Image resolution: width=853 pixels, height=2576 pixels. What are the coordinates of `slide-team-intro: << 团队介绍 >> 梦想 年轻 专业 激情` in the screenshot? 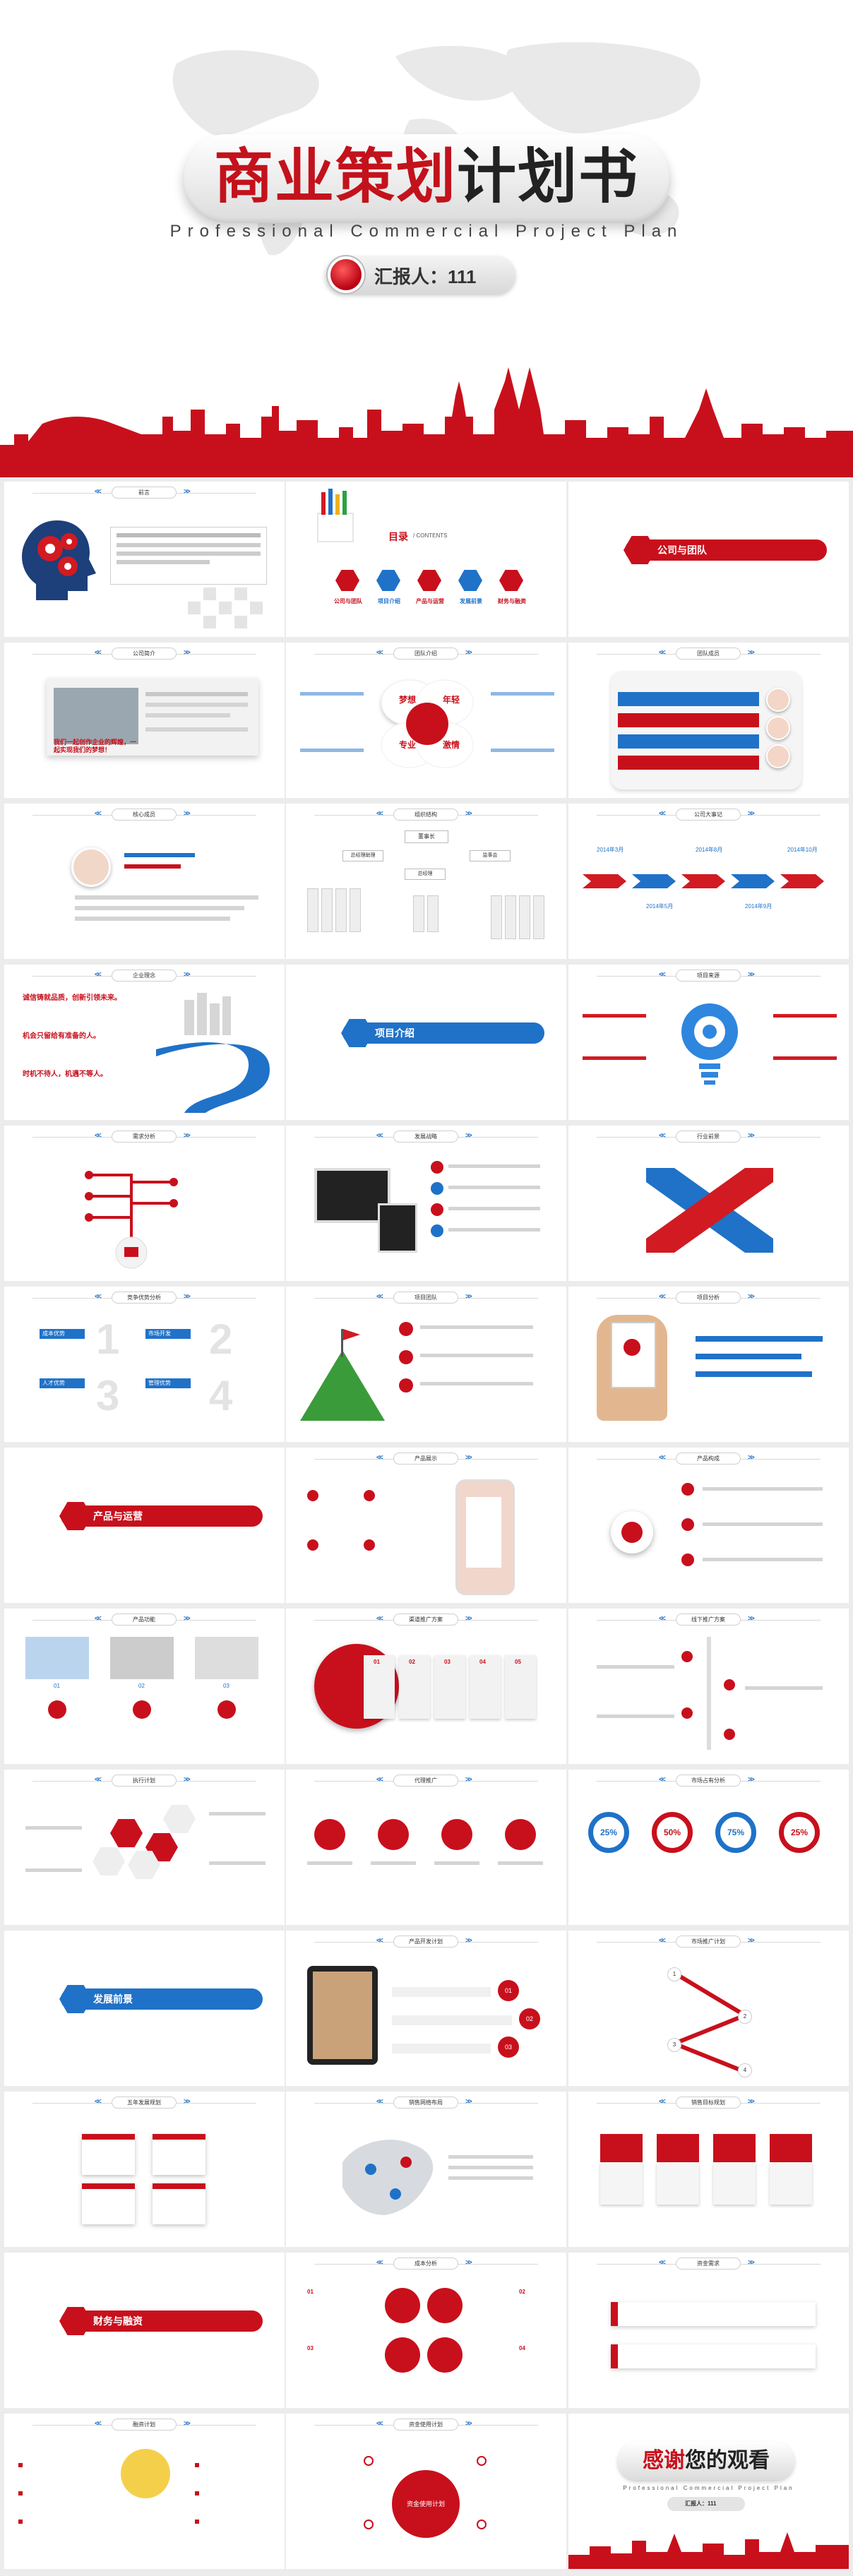 It's located at (426, 720).